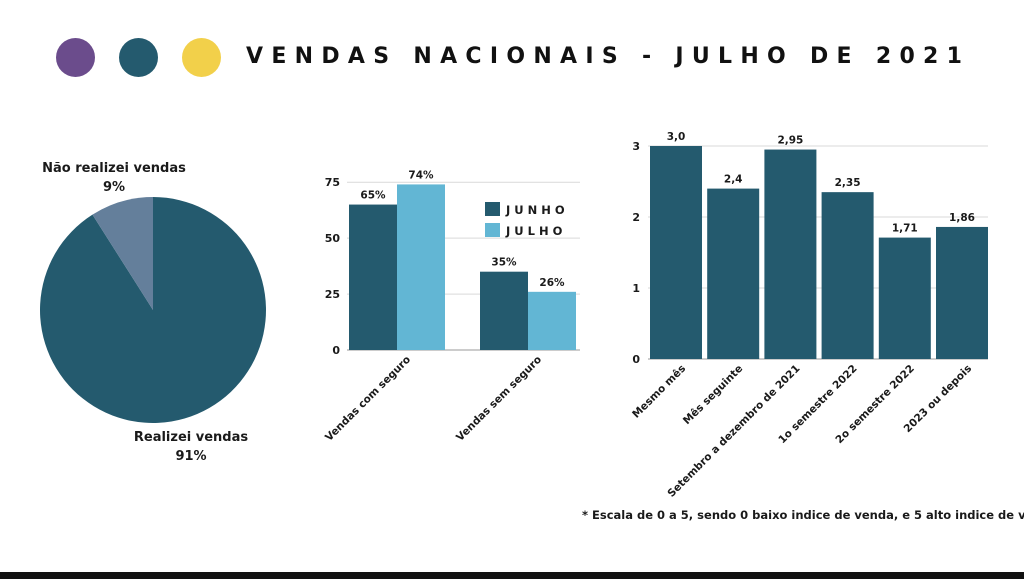 The width and height of the screenshot is (1024, 579). I want to click on bottom-divider, so click(512, 575).